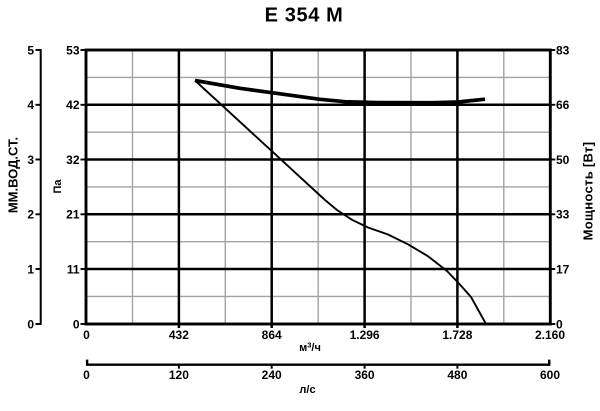 This screenshot has height=411, width=600. What do you see at coordinates (563, 215) in the screenshot?
I see `svg-text: 33` at bounding box center [563, 215].